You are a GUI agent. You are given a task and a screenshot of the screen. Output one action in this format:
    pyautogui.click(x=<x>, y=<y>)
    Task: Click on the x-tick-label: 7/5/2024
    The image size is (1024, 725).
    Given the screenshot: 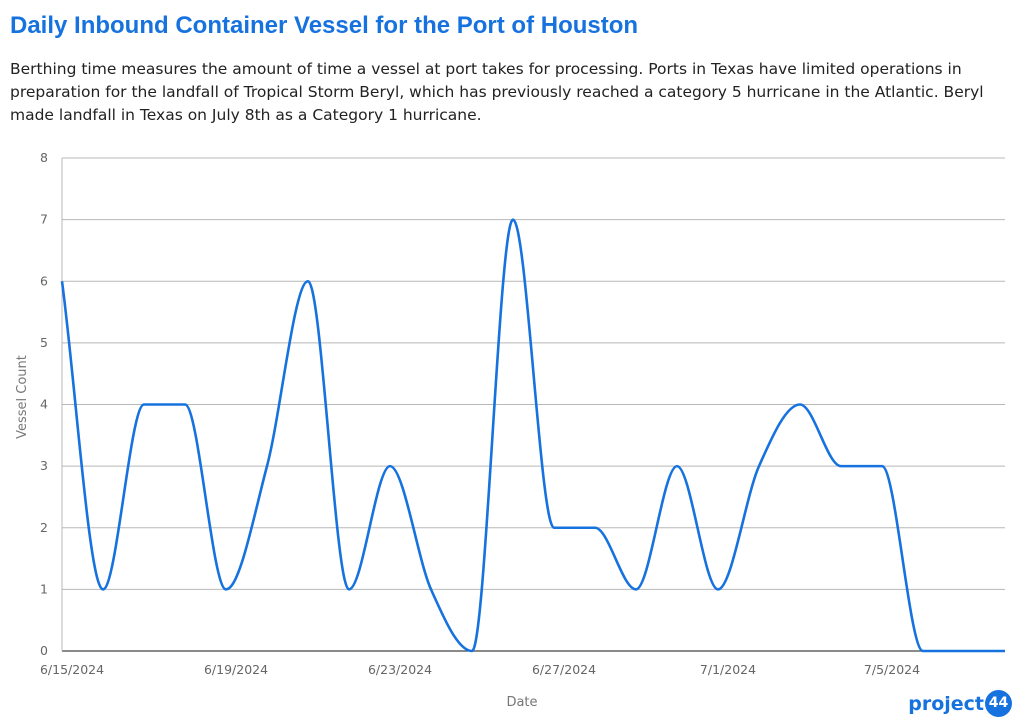 What is the action you would take?
    pyautogui.click(x=892, y=669)
    